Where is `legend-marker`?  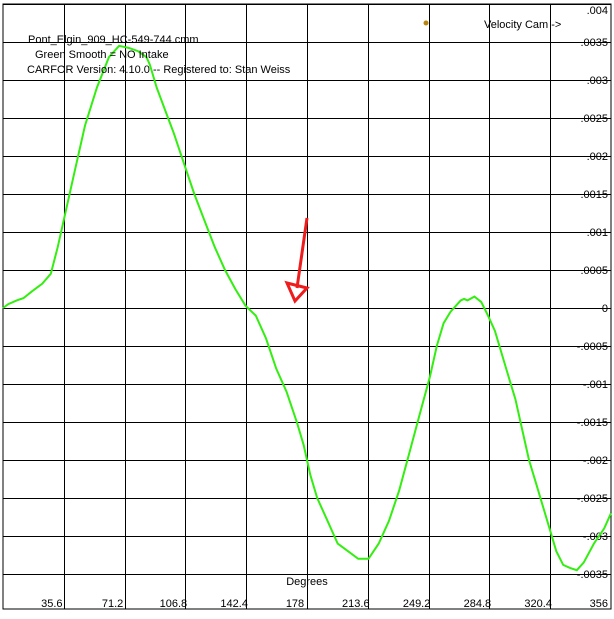 legend-marker is located at coordinates (426, 23).